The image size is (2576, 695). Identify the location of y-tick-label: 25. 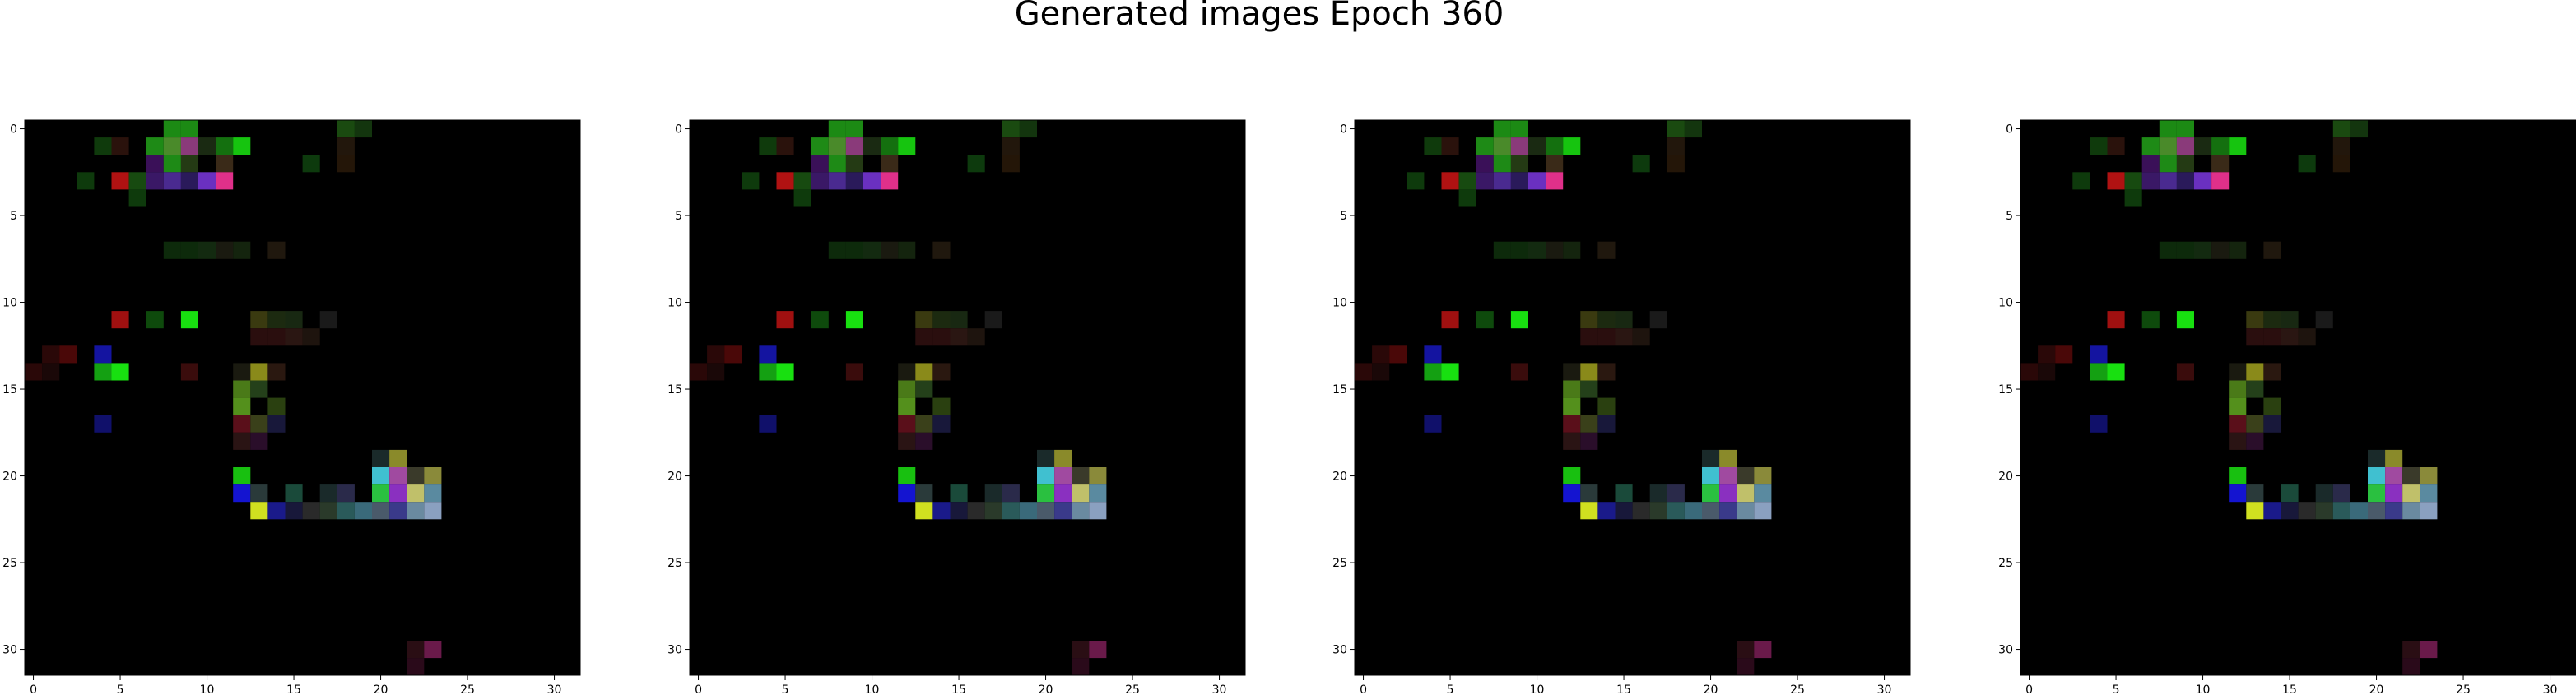
(9, 563).